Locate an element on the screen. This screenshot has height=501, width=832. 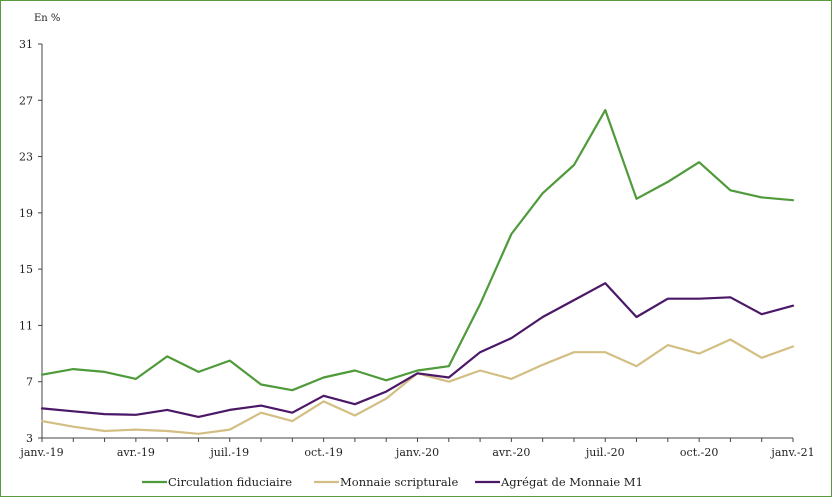
x-tick-label: avr.-19 is located at coordinates (136, 452).